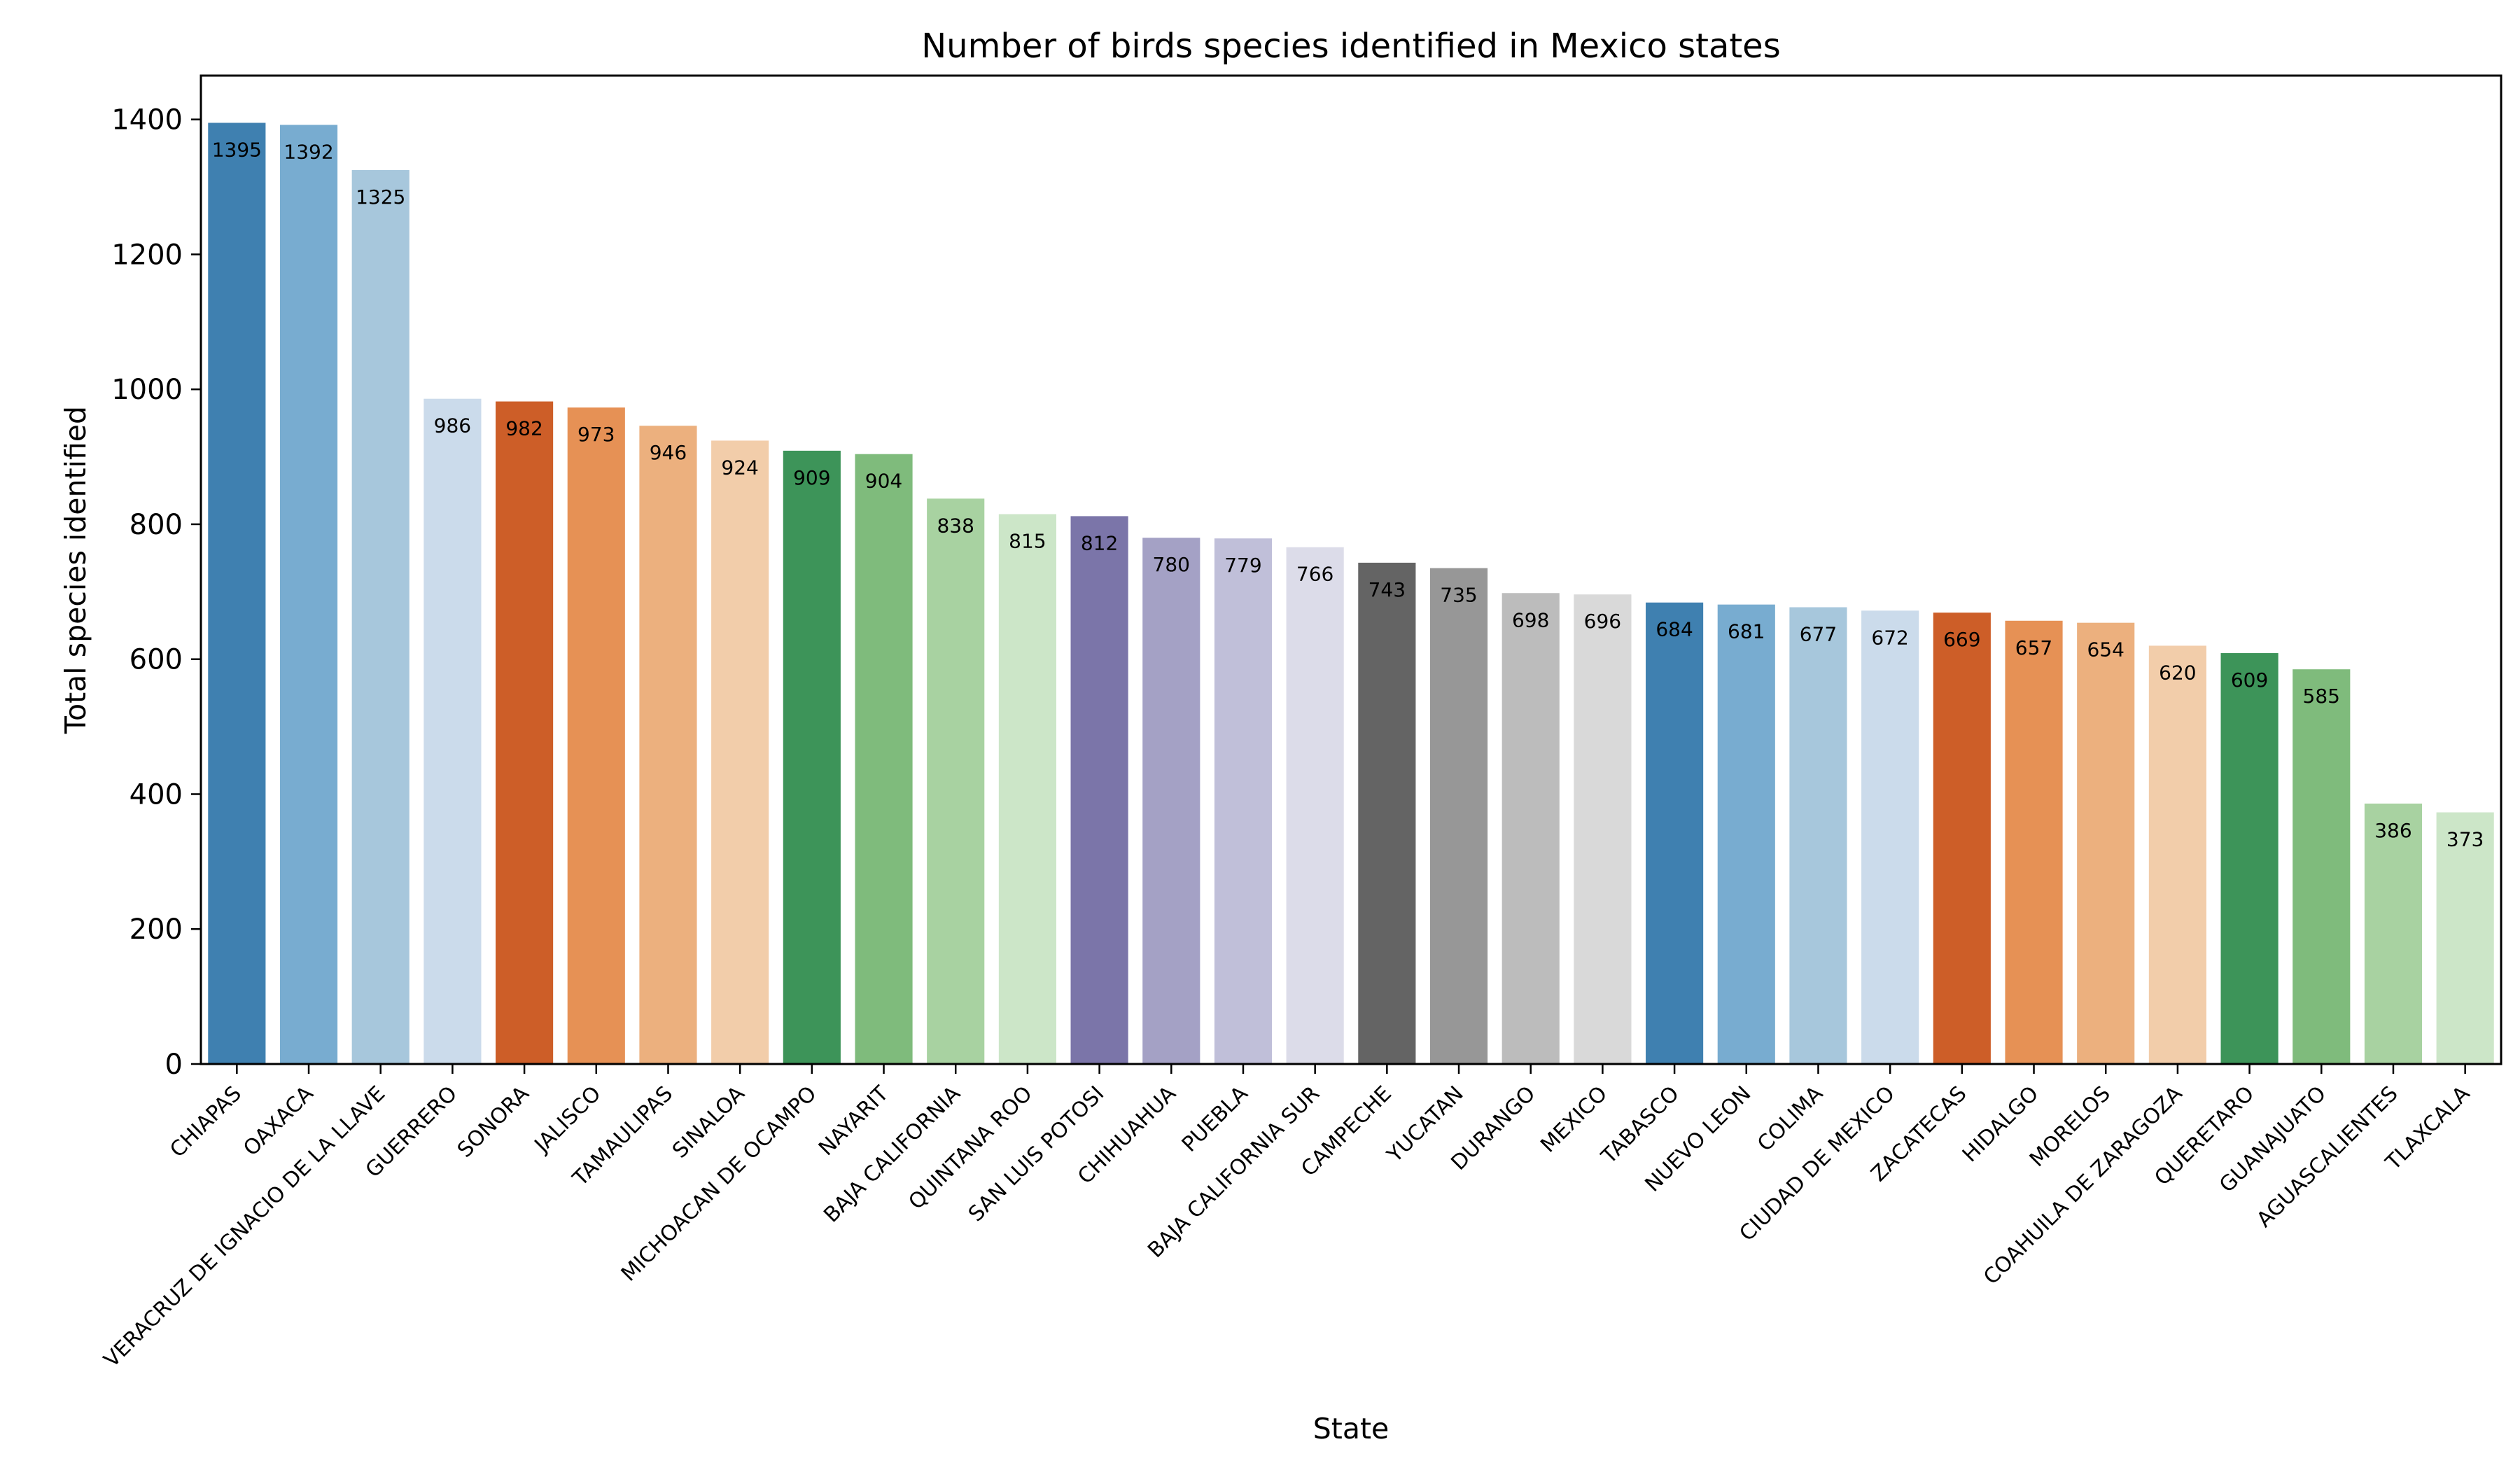 The image size is (2520, 1470). Describe the element at coordinates (237, 149) in the screenshot. I see `bar-value-label: 1395` at that location.